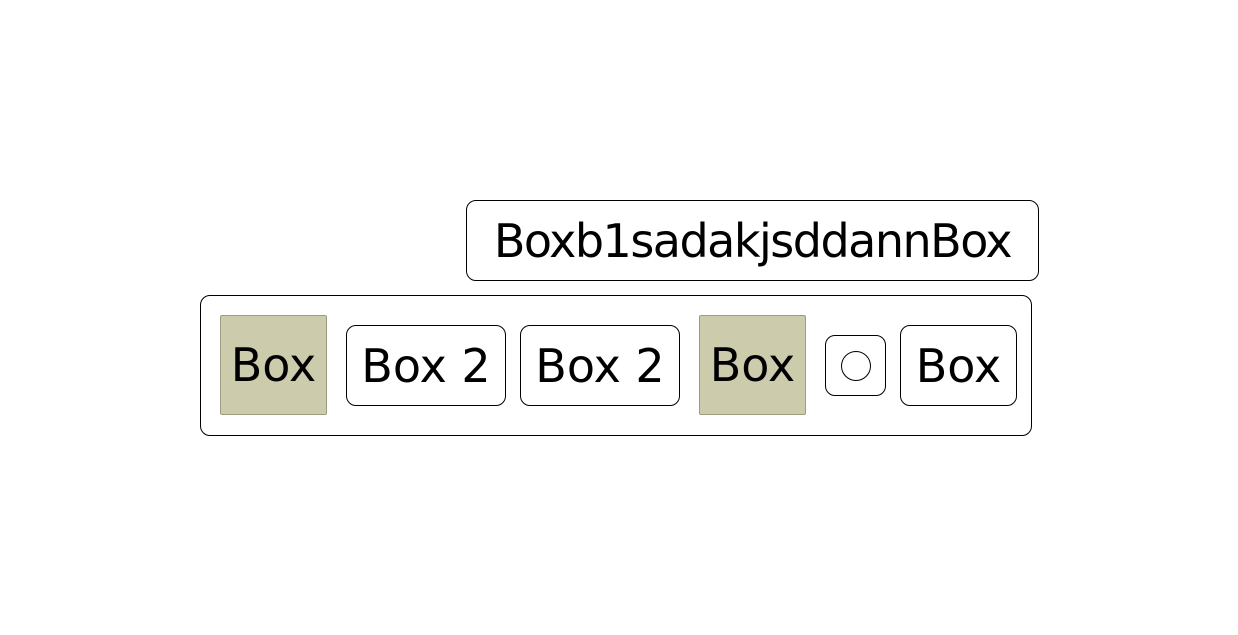 Image resolution: width=1238 pixels, height=635 pixels. I want to click on box-item-3: Box 2, so click(600, 365).